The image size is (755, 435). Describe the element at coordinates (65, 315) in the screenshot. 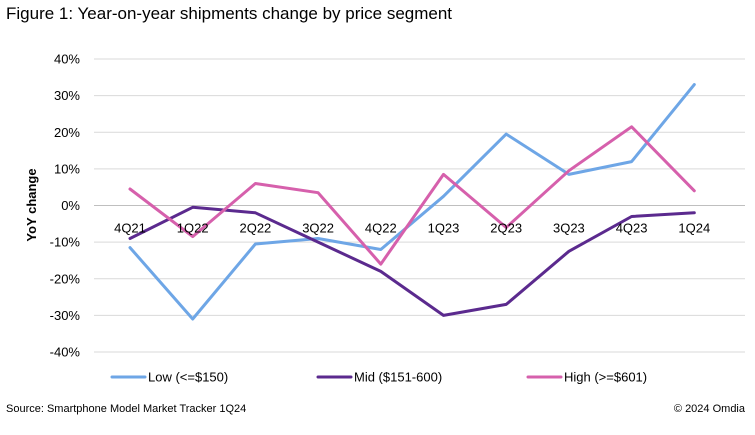

I see `y-tick-label: -30%` at that location.